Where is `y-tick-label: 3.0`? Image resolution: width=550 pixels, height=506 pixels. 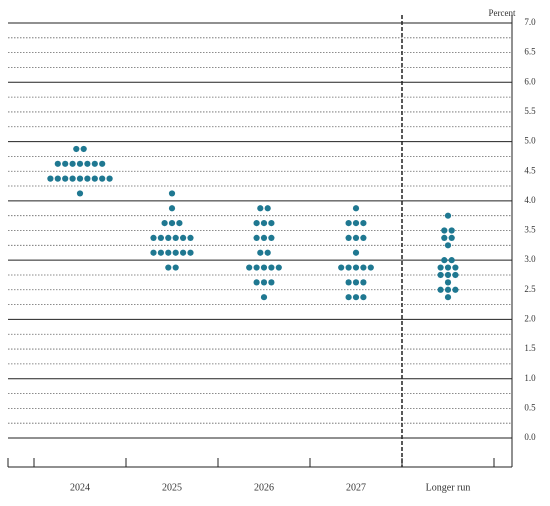
y-tick-label: 3.0 is located at coordinates (530, 259).